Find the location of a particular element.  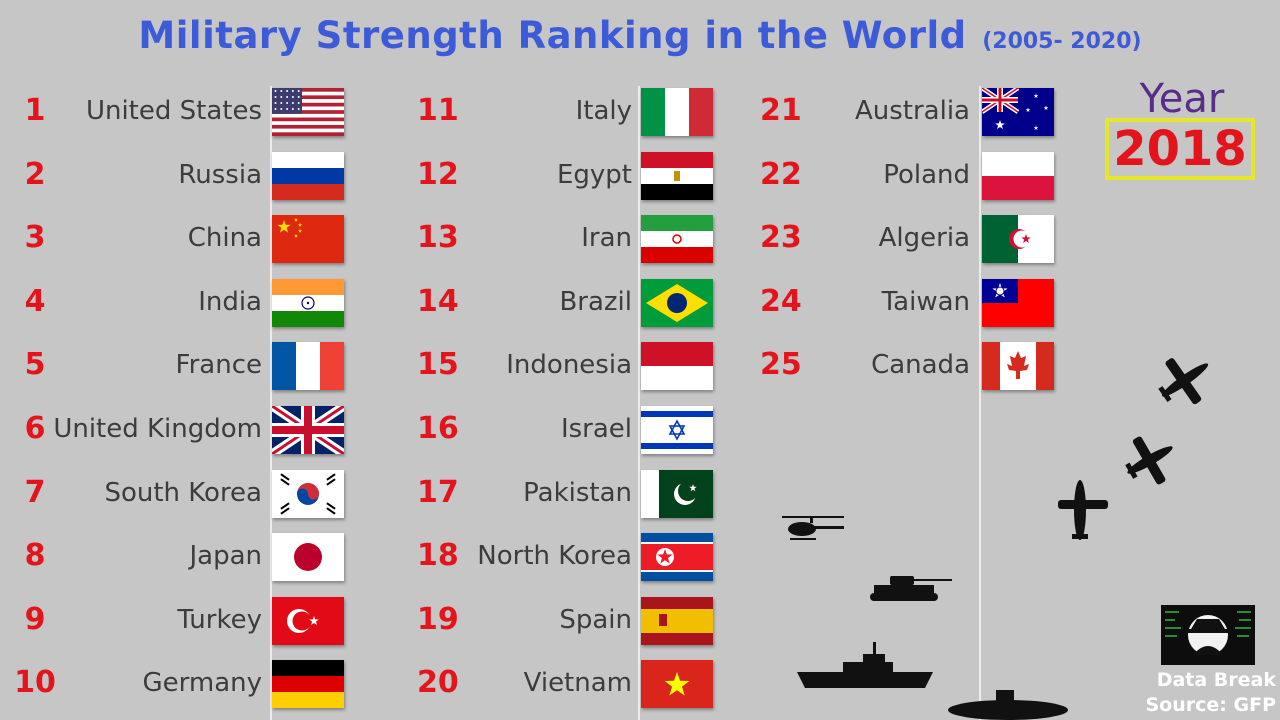

country-name: Russia is located at coordinates (220, 174).